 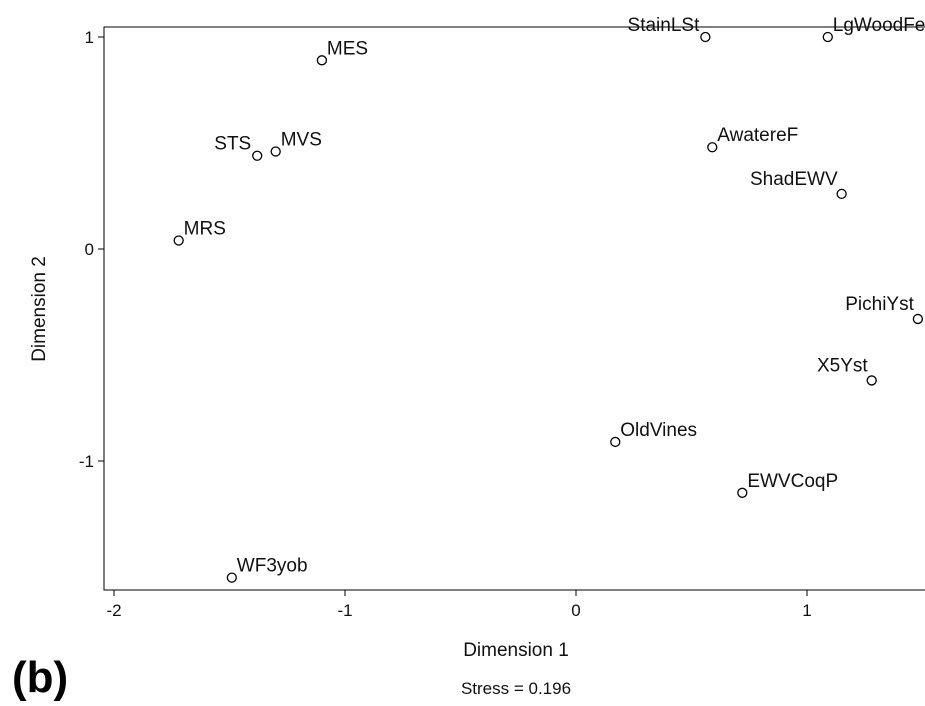 What do you see at coordinates (344, 610) in the screenshot?
I see `x-tick-label: -1` at bounding box center [344, 610].